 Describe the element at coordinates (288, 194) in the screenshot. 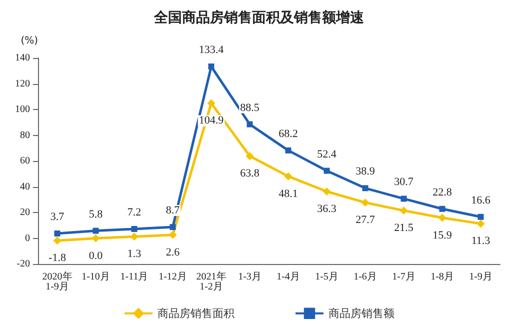

I see `data-label: 48.1` at that location.